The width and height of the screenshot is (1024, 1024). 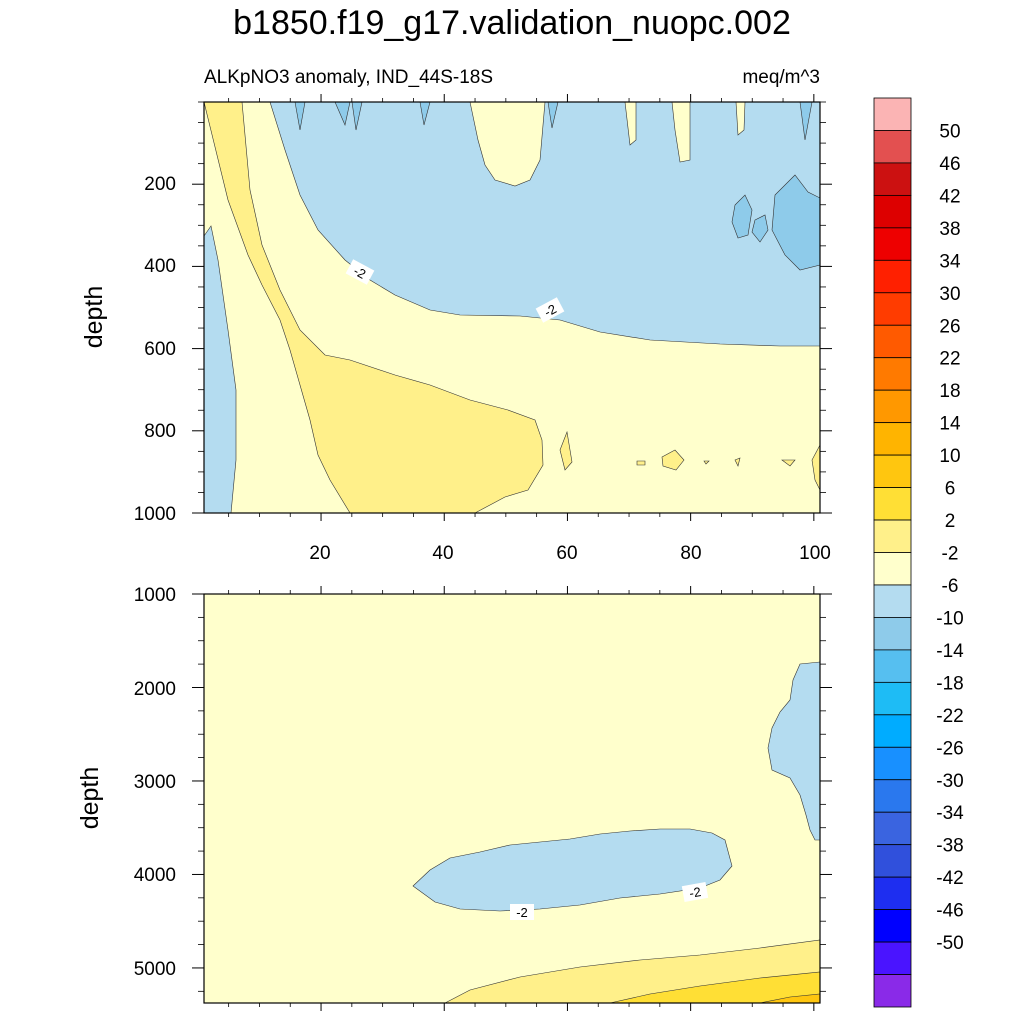 I want to click on lower-y-tick-4000: 4000, so click(x=155, y=875).